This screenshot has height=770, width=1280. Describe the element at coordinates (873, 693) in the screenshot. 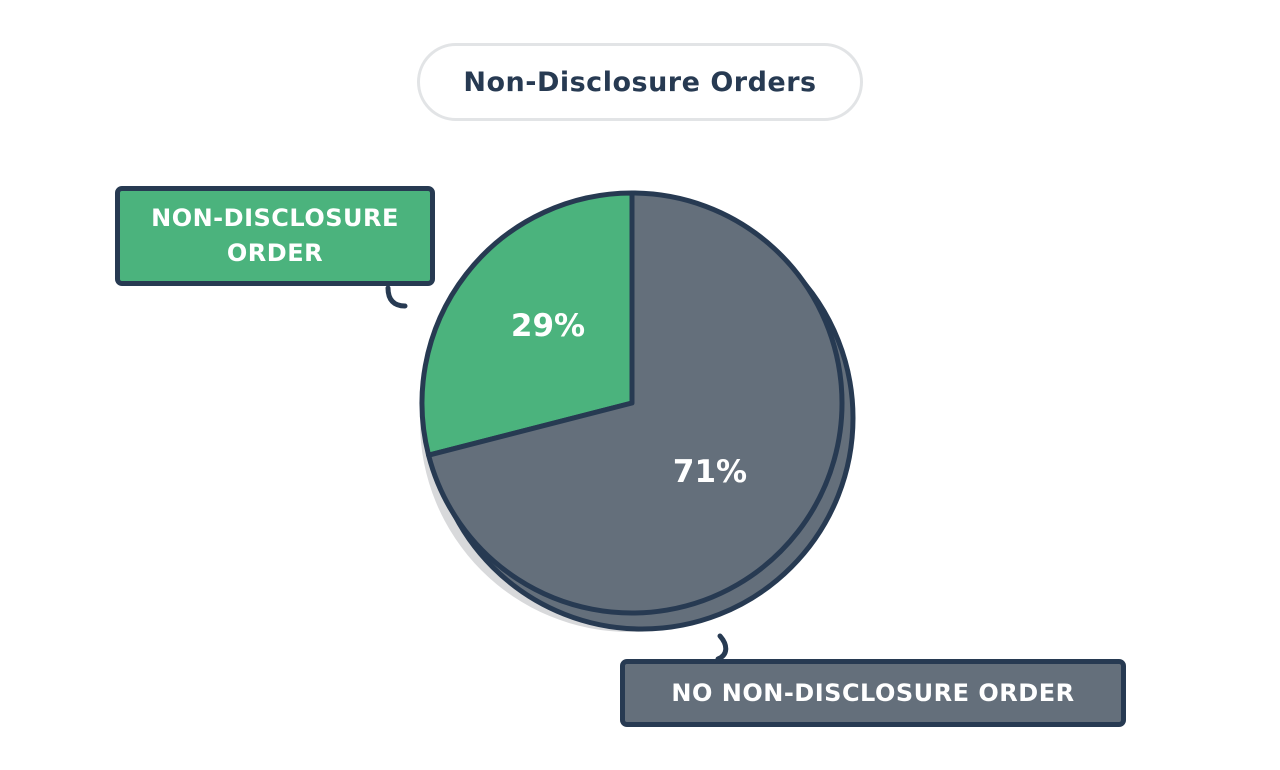

I see `legend-label-no-non-disclosure-order: NO NON-DISCLOSURE ORDER` at that location.